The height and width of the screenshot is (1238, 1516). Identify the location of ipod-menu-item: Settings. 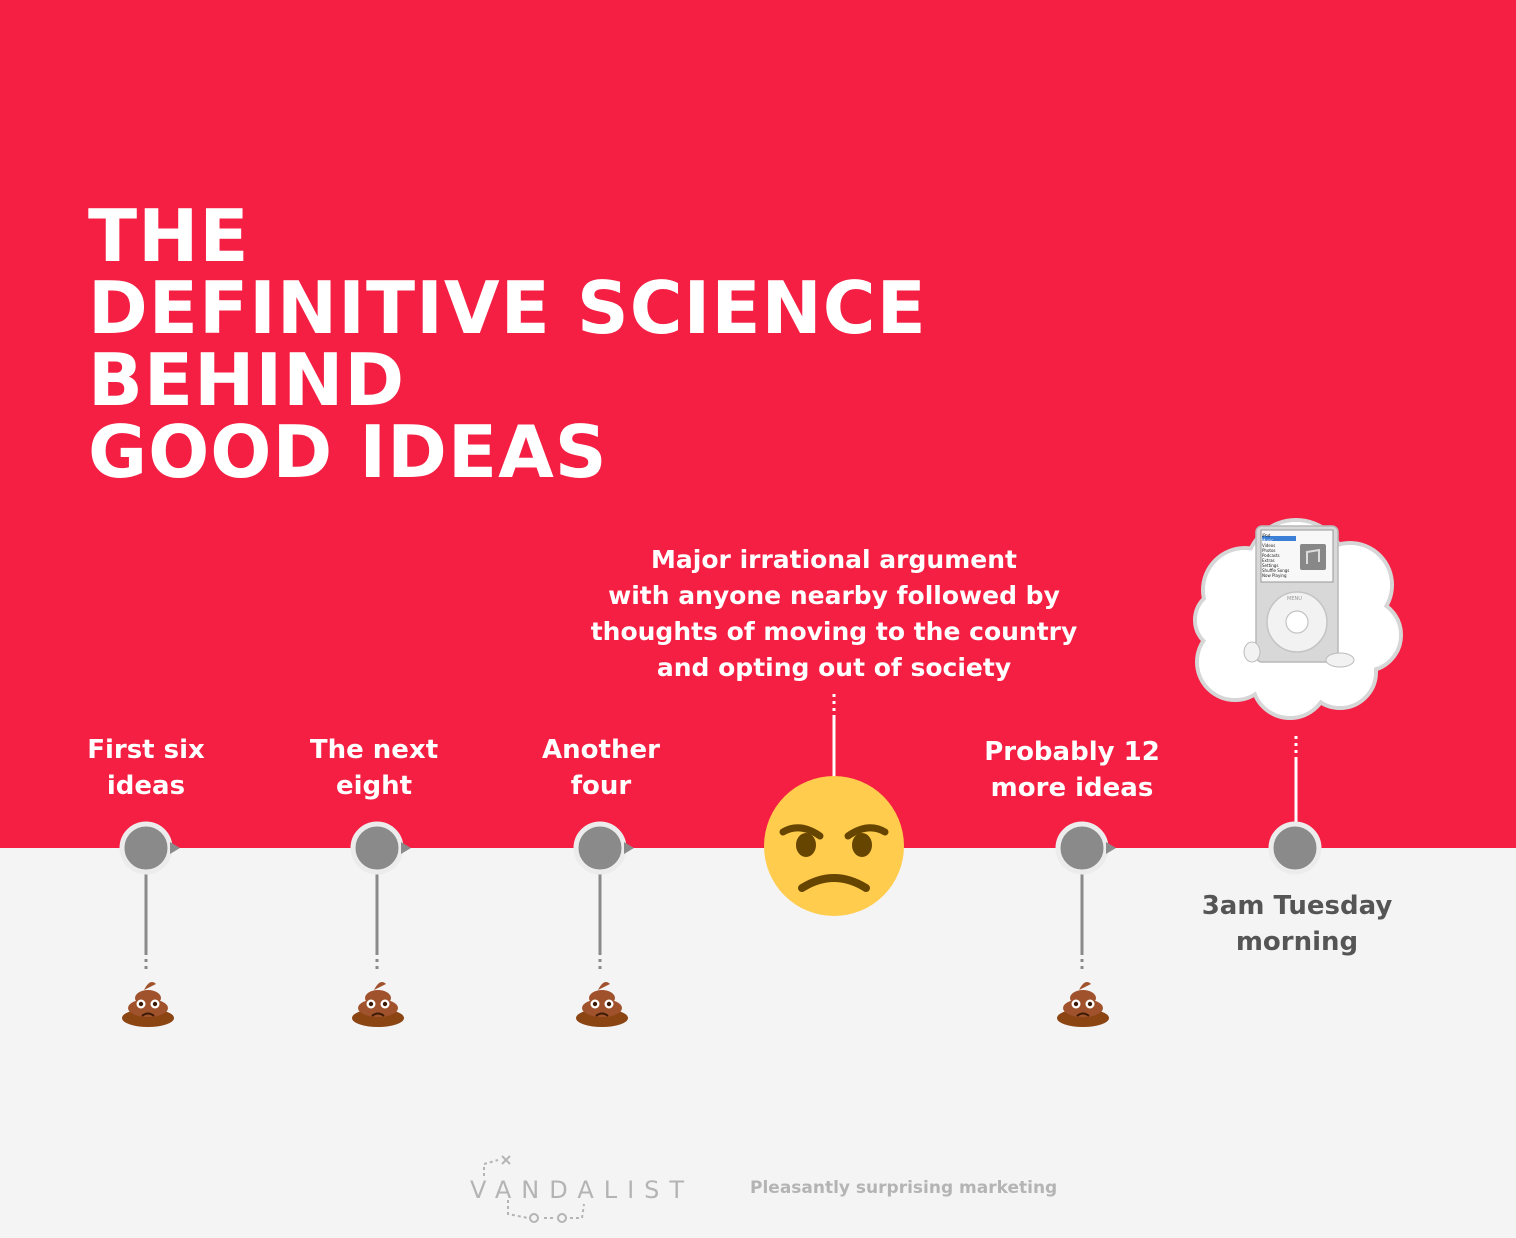
(1270, 565).